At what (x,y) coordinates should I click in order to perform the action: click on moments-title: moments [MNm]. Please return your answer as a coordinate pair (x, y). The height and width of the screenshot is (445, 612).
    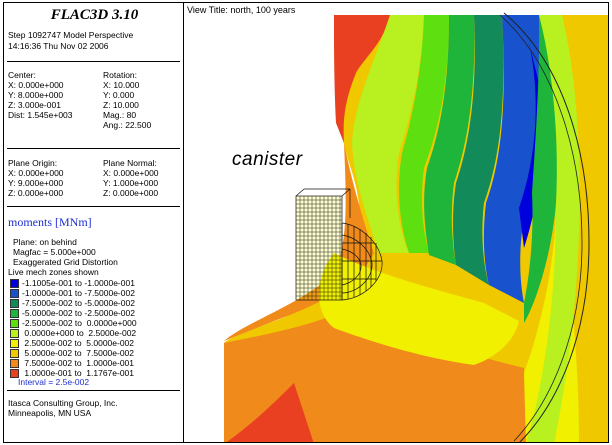
    Looking at the image, I should click on (50, 222).